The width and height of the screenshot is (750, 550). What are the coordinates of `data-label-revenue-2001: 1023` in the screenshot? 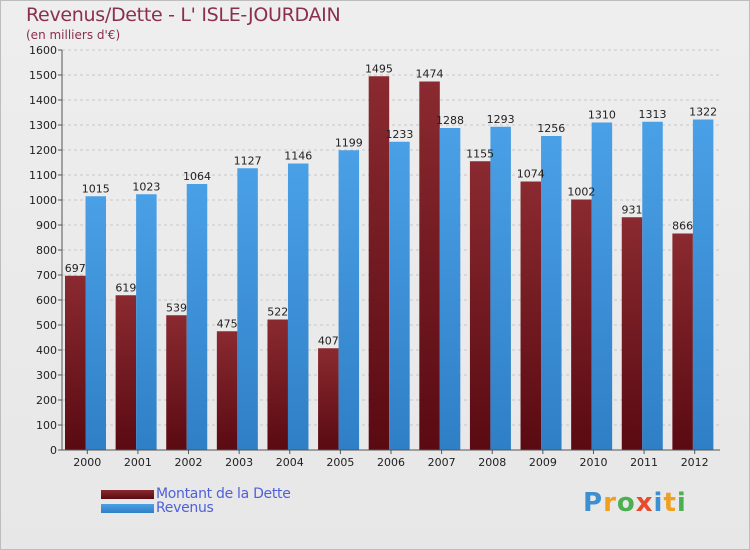 It's located at (146, 186).